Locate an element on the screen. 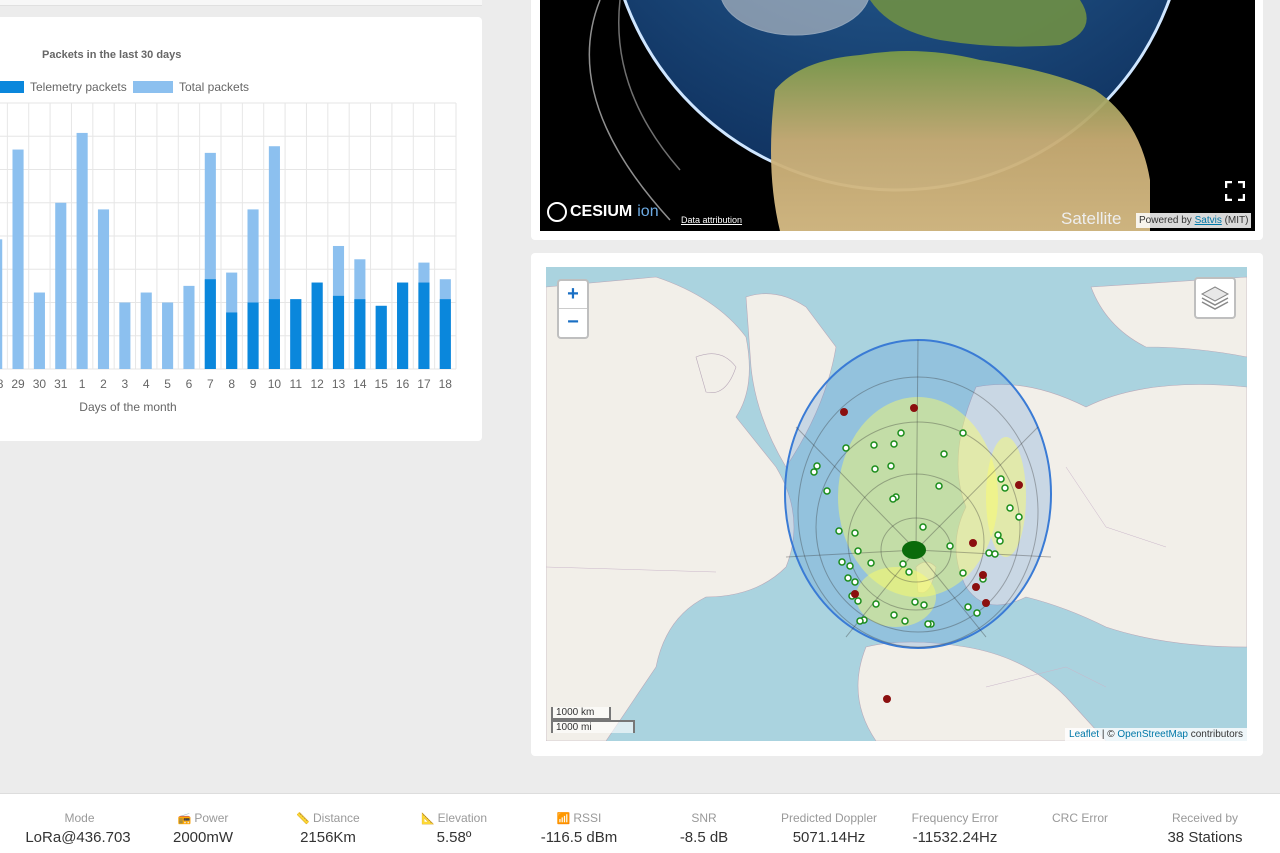 The image size is (1280, 853). legend-telemetry: Telemetry packets is located at coordinates (63, 87).